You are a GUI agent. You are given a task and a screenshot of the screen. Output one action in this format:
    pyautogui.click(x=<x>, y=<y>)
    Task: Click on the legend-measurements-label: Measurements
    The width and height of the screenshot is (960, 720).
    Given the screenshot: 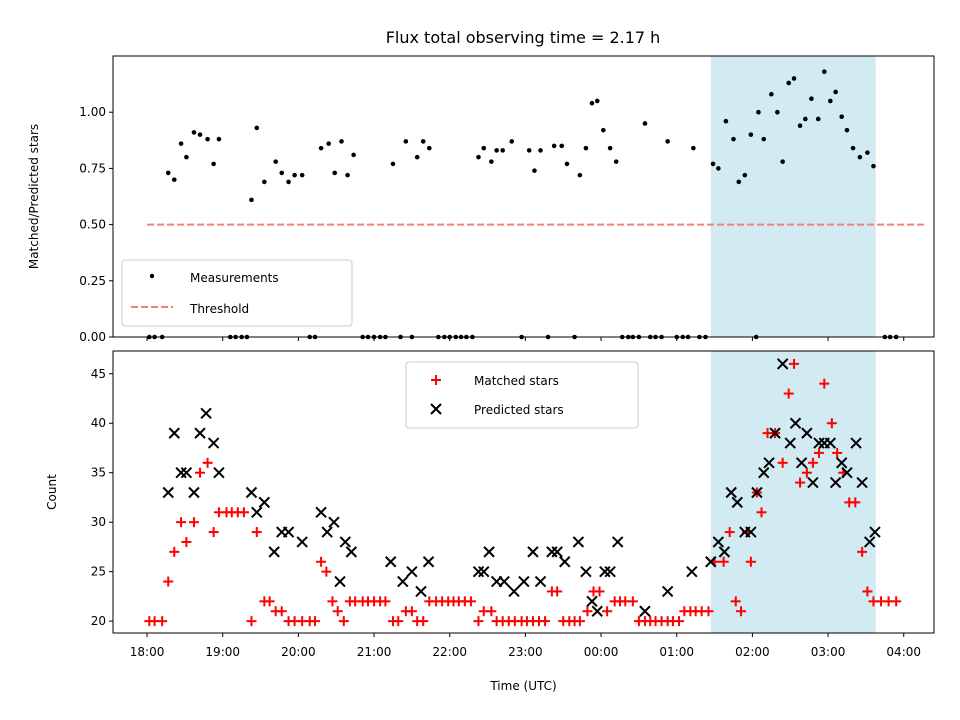 What is the action you would take?
    pyautogui.click(x=234, y=278)
    